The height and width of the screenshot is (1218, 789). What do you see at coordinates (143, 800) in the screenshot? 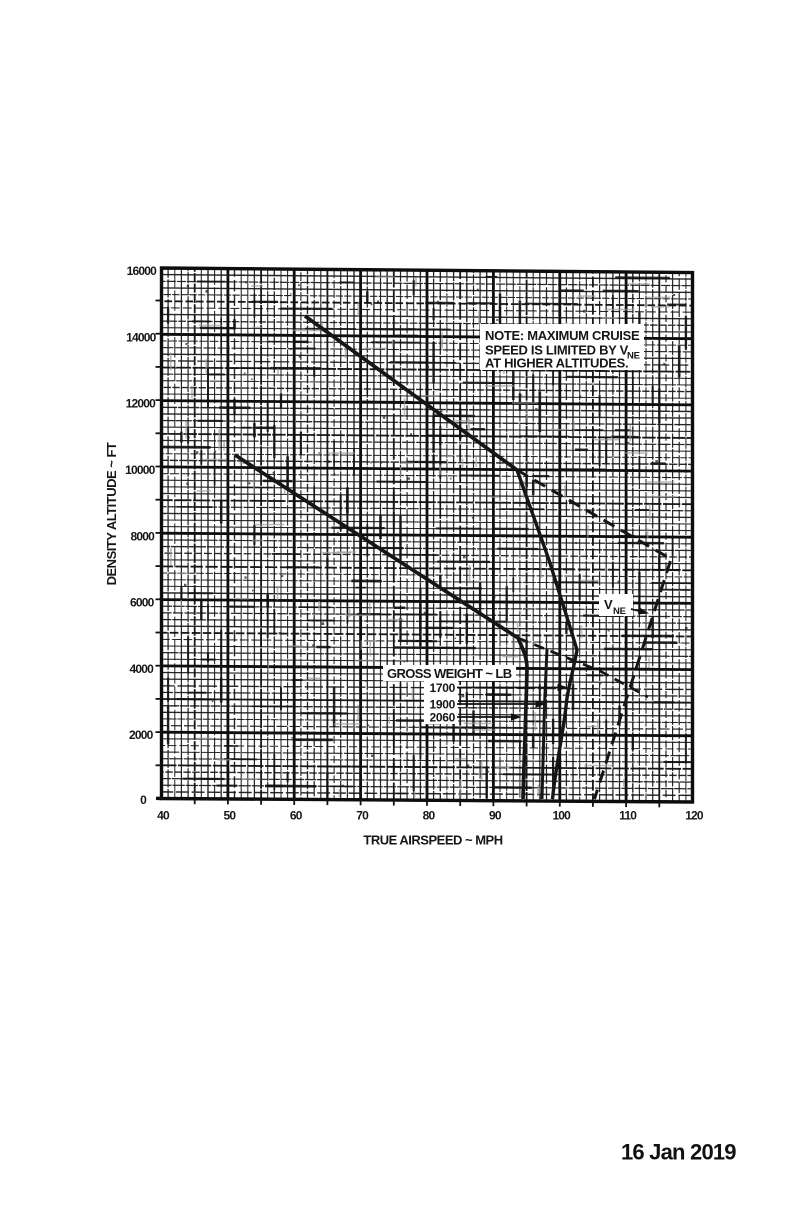
I see `svg-text: 0` at bounding box center [143, 800].